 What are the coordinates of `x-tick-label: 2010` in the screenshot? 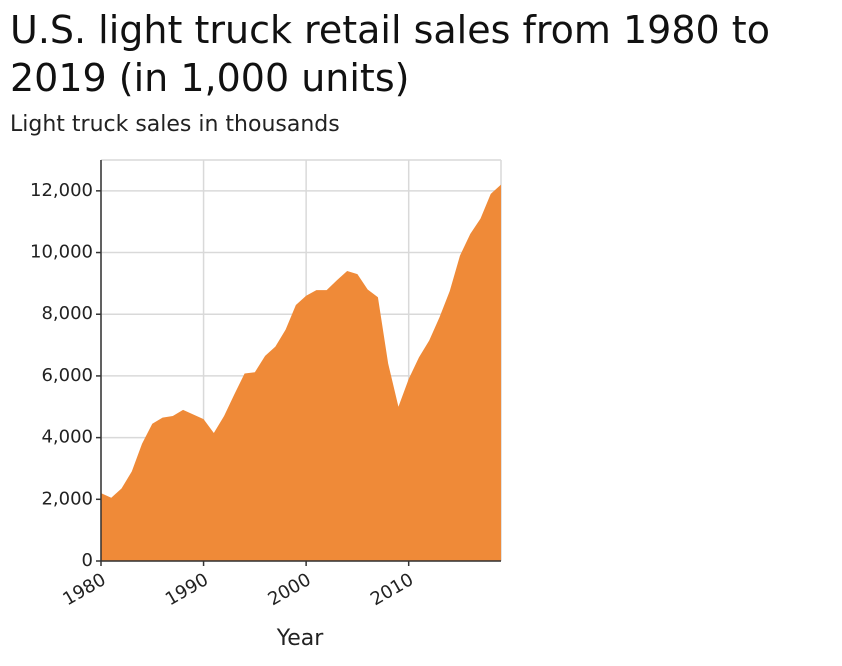 It's located at (392, 589).